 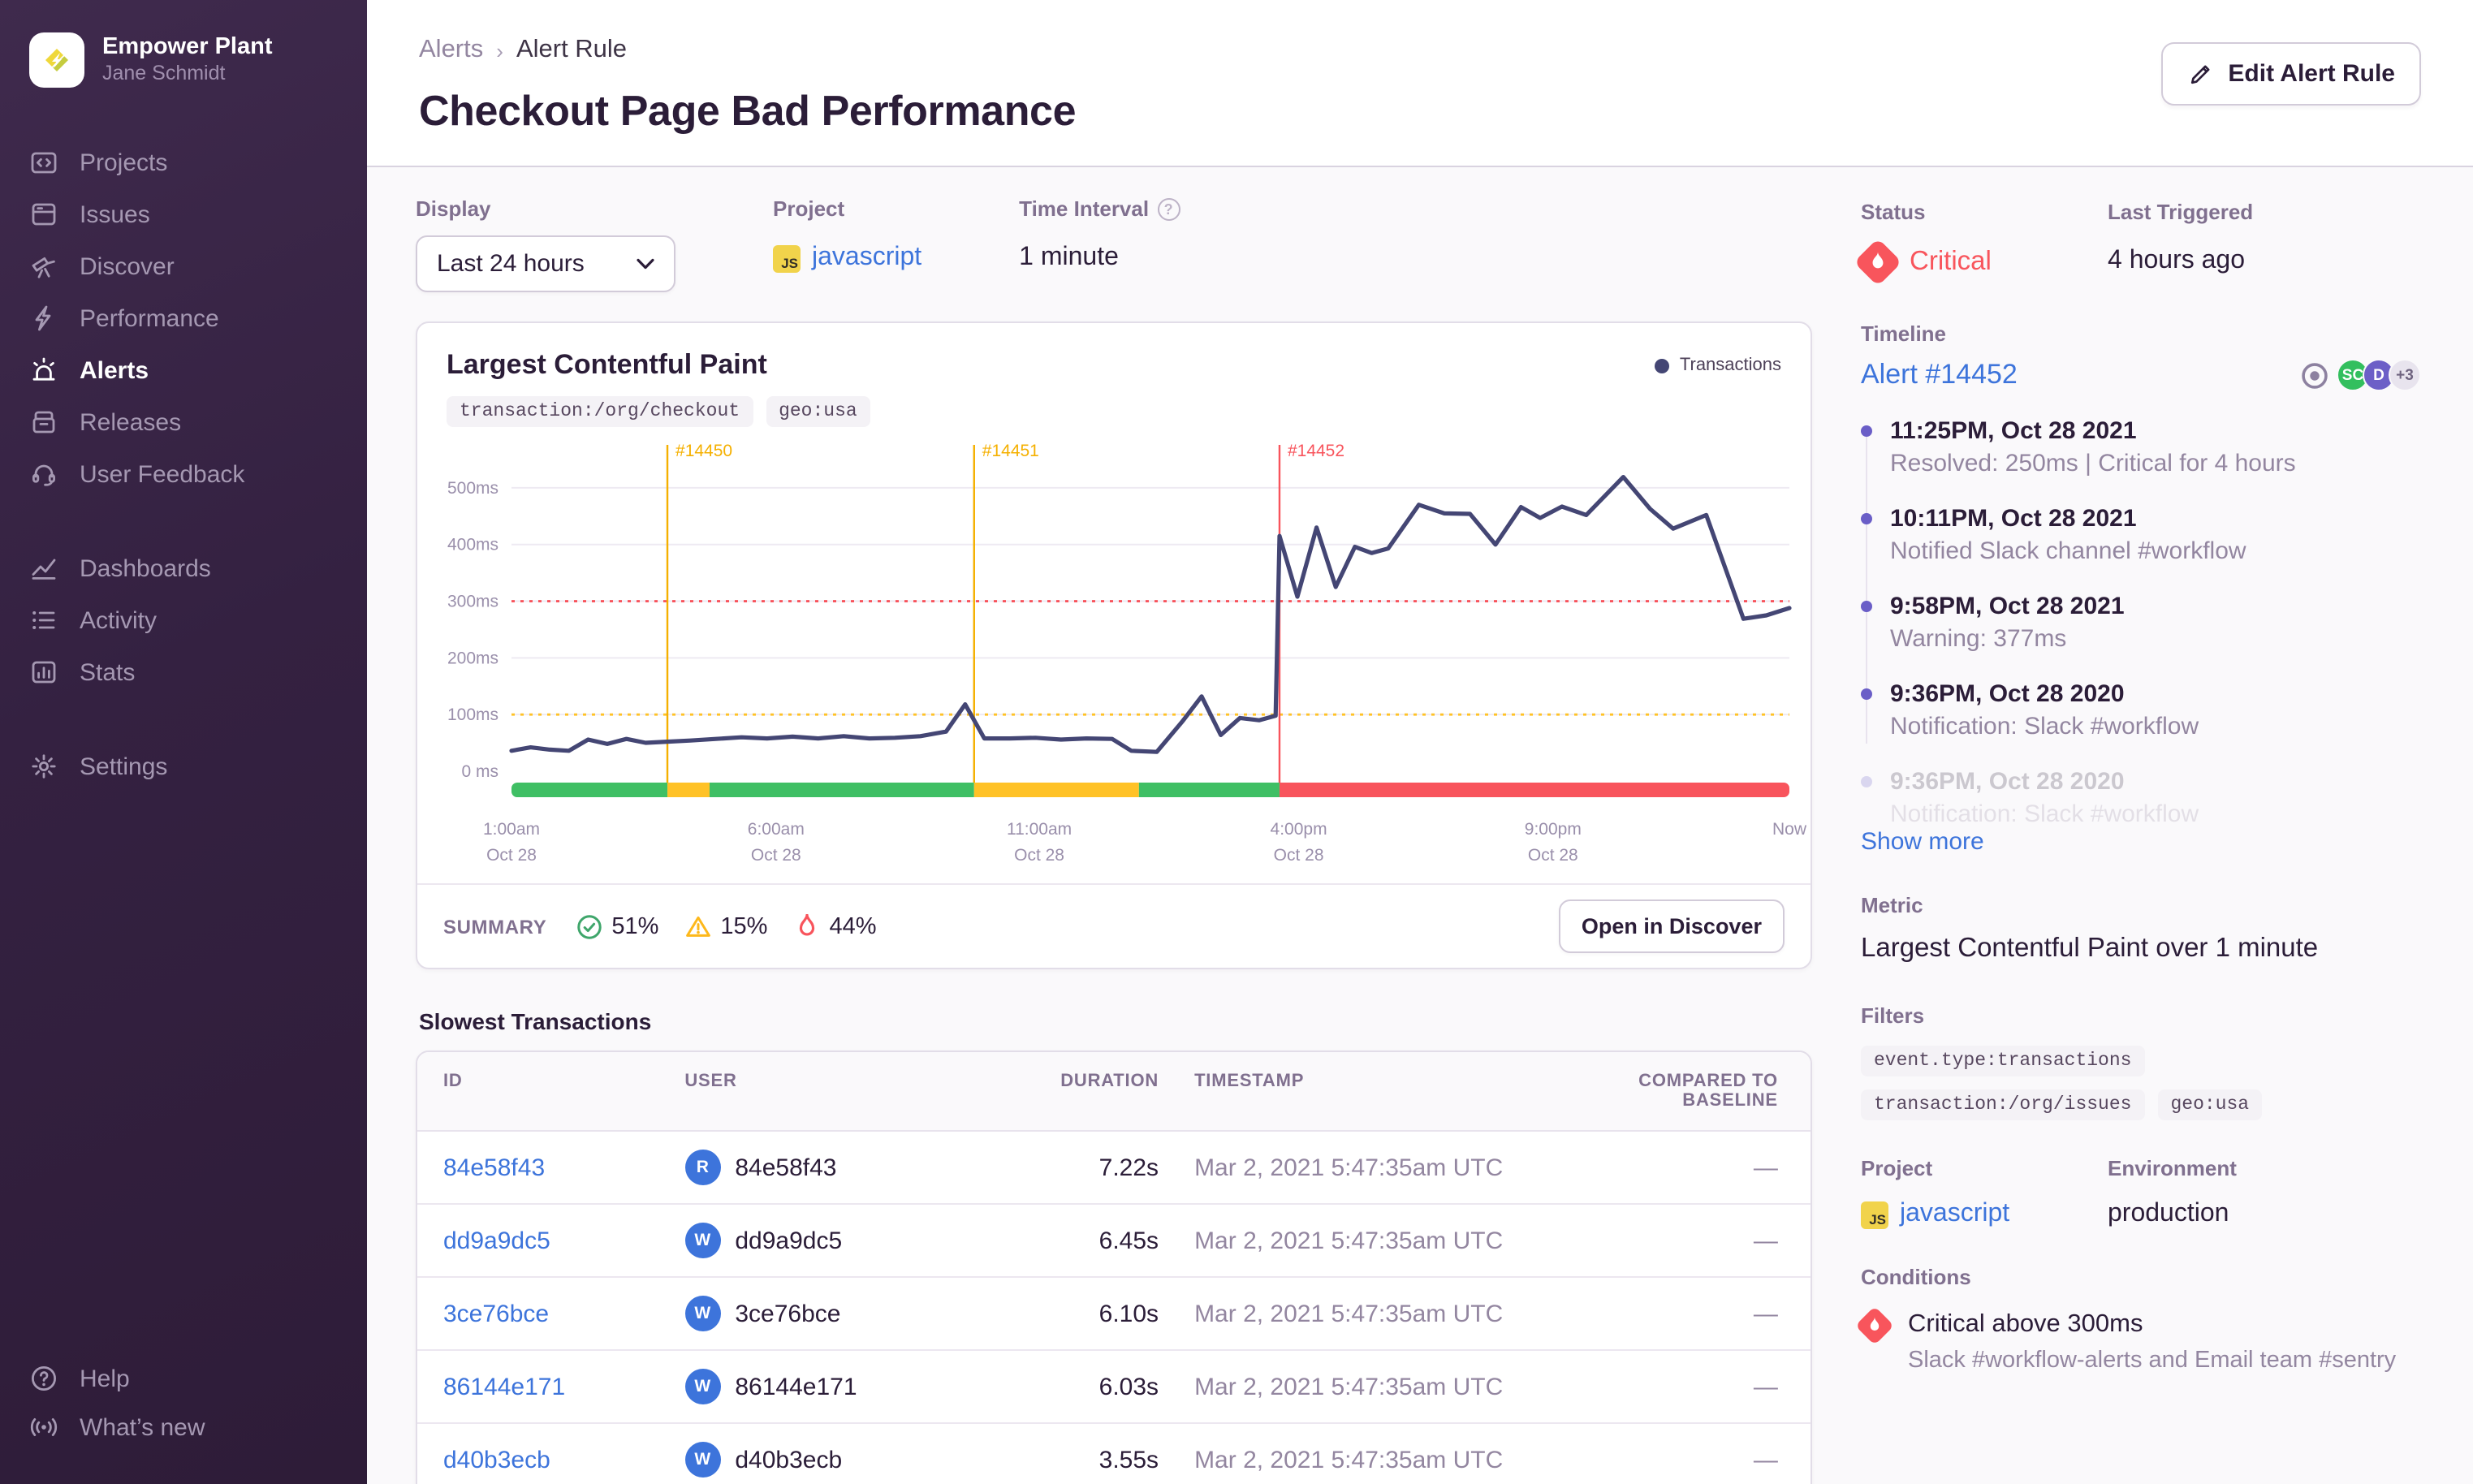 What do you see at coordinates (1708, 1091) in the screenshot?
I see `column-header: COMPARED TO BASELINE` at bounding box center [1708, 1091].